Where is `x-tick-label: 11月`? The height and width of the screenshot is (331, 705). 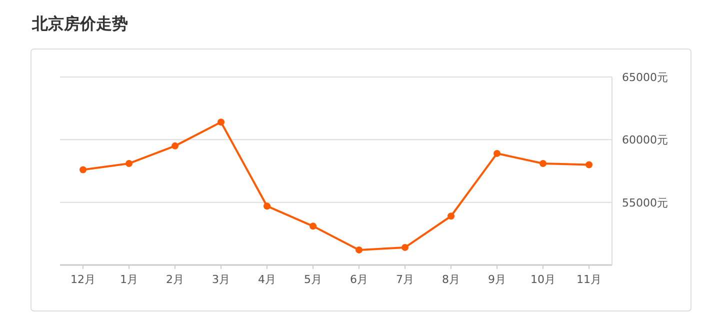 x-tick-label: 11月 is located at coordinates (589, 279).